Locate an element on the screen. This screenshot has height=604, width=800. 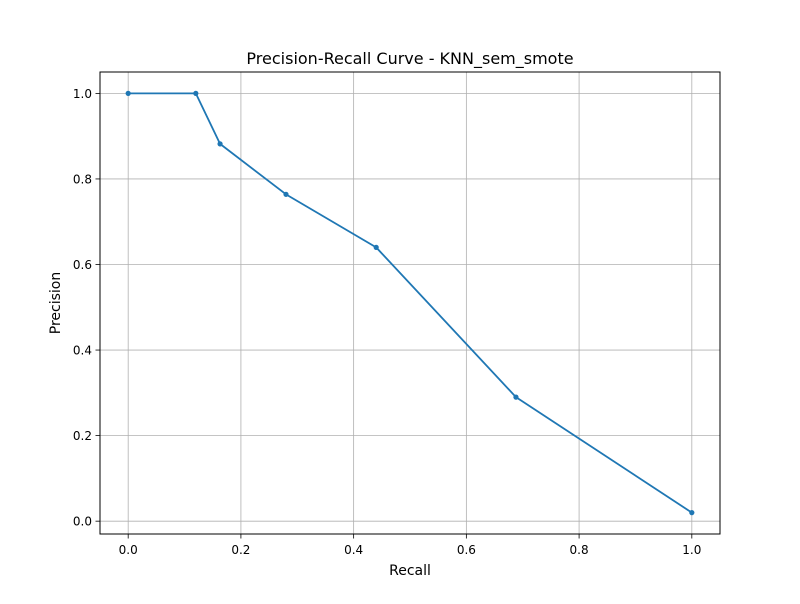
y-tick-label: 0.8 is located at coordinates (82, 179).